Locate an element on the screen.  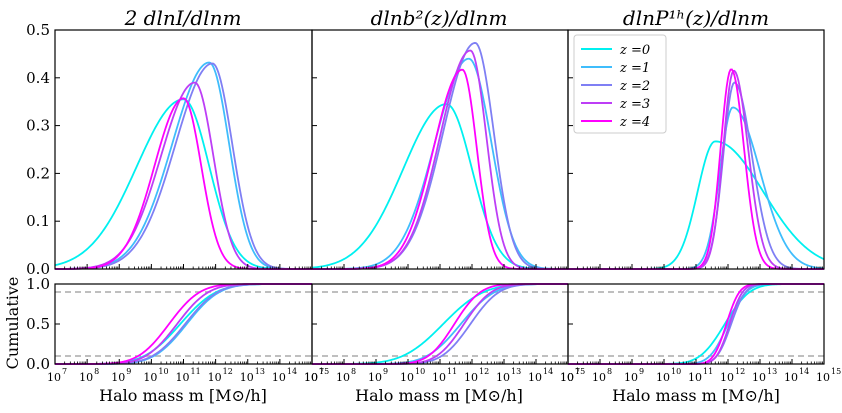
legend-label-z4: z =4 is located at coordinates (634, 122).